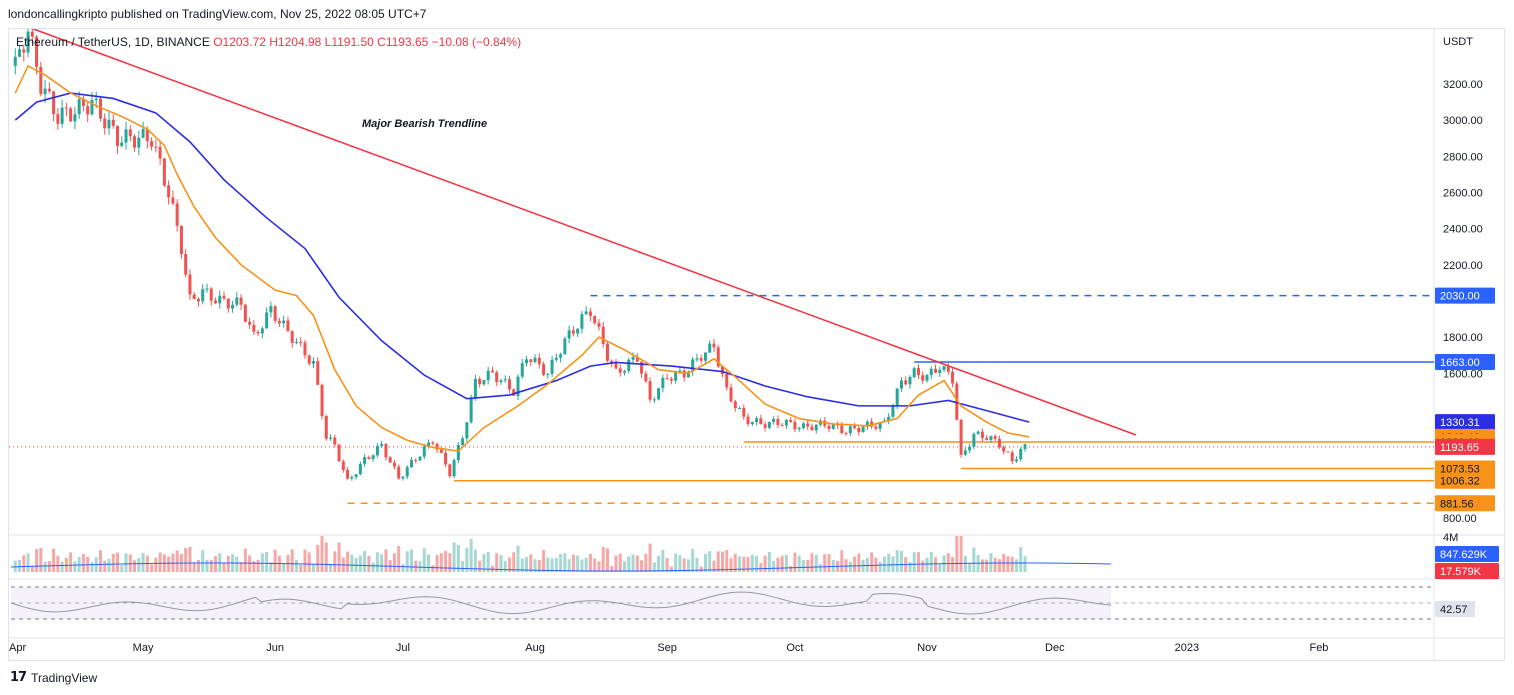  I want to click on x-tick-label: Dec, so click(1055, 648).